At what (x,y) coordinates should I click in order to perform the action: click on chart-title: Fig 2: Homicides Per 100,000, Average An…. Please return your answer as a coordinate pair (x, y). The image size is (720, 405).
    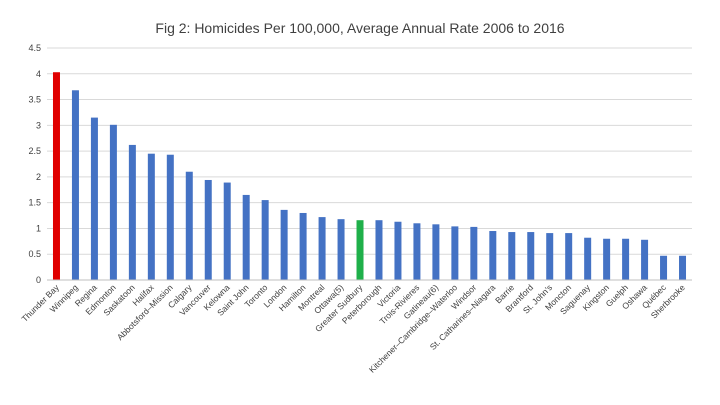
    Looking at the image, I should click on (359, 28).